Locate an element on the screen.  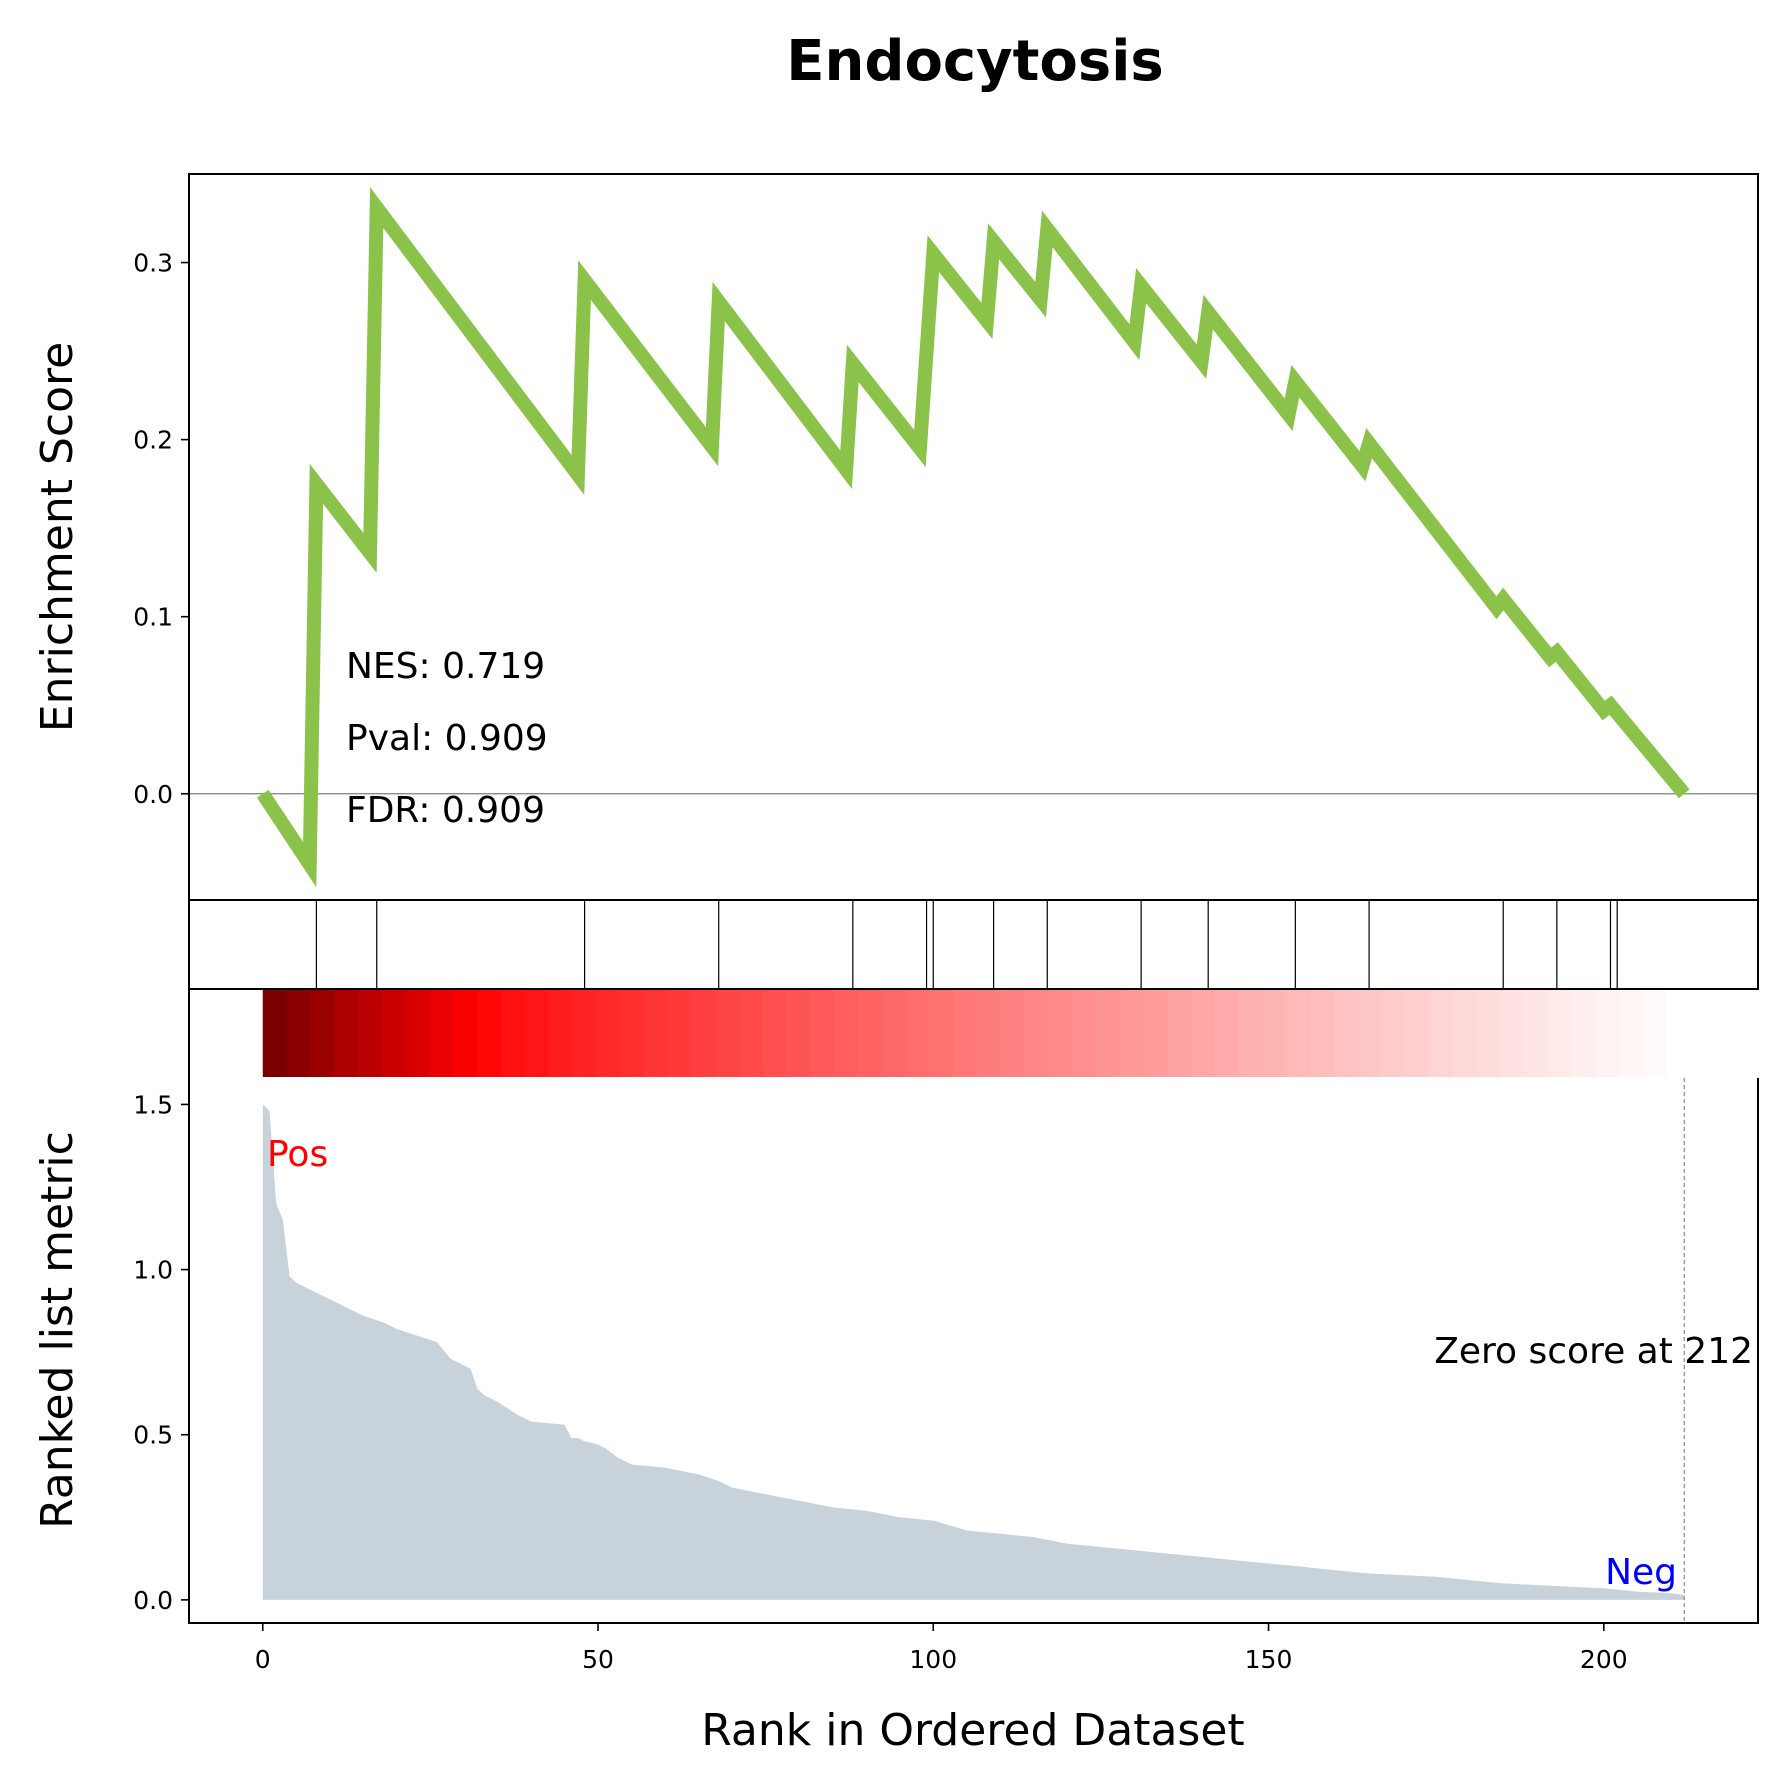
x-tick-label: 50 is located at coordinates (598, 1659).